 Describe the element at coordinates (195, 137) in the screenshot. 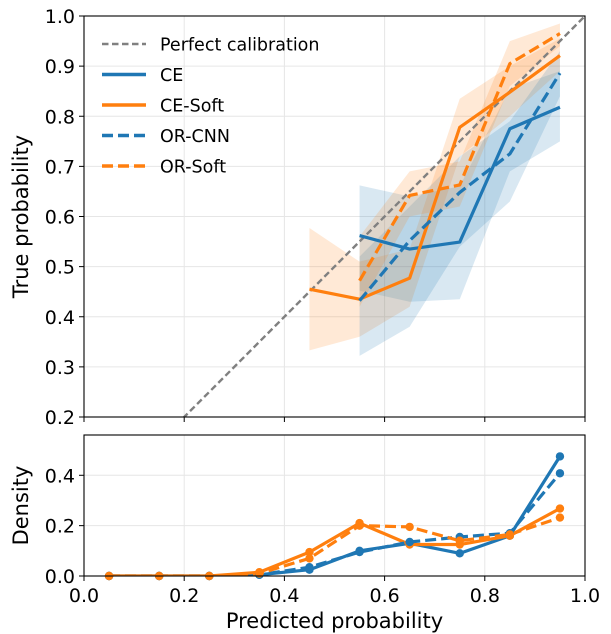

I see `legend-label-or-cnn: OR-CNN` at that location.